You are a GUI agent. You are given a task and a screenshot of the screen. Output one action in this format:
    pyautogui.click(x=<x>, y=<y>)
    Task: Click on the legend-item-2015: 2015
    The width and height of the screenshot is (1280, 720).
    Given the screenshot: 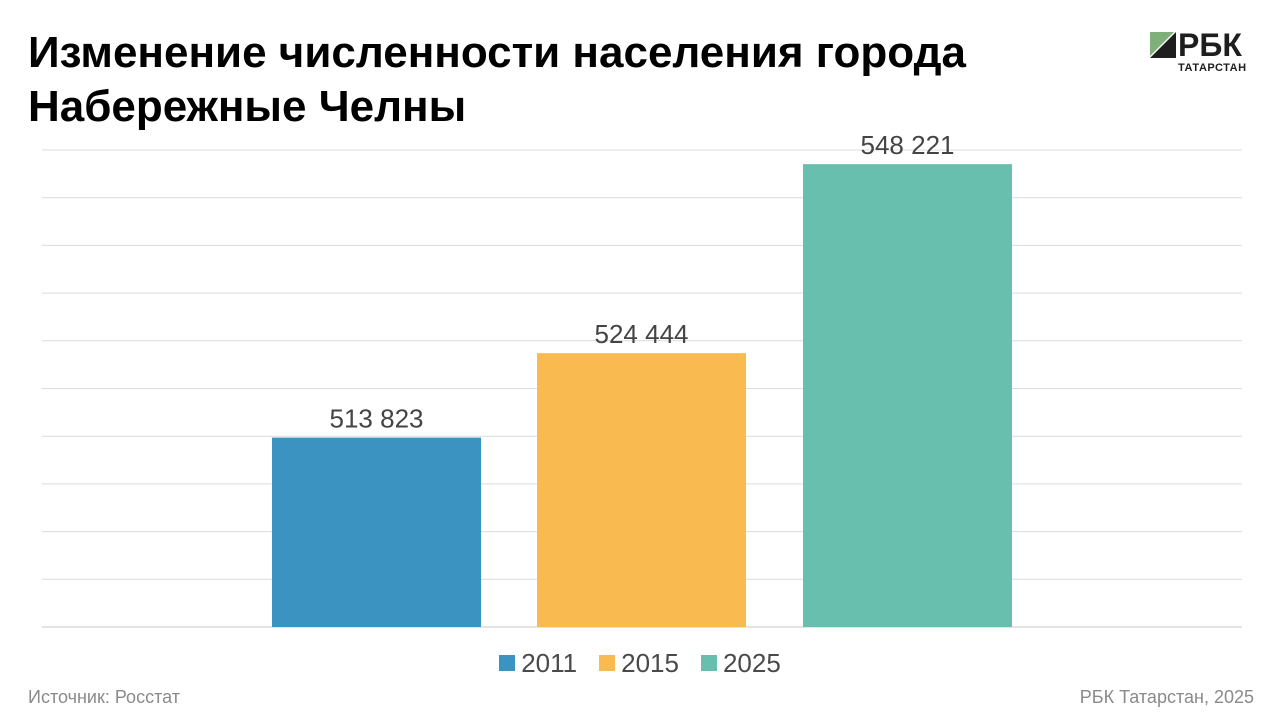 What is the action you would take?
    pyautogui.click(x=639, y=663)
    